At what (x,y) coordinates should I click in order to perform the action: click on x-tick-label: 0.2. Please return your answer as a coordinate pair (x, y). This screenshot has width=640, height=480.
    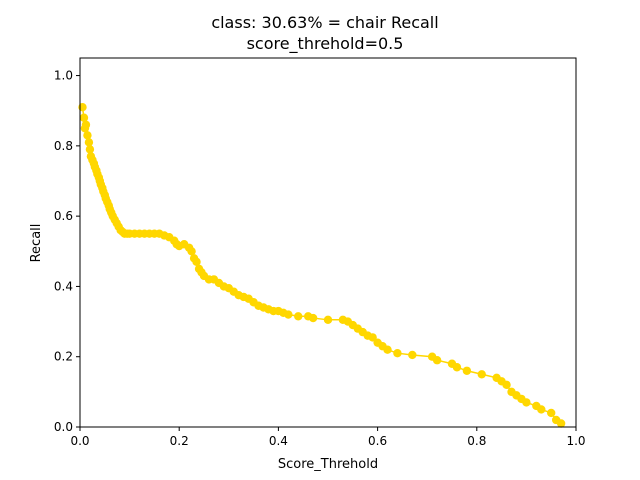
    Looking at the image, I should click on (179, 441).